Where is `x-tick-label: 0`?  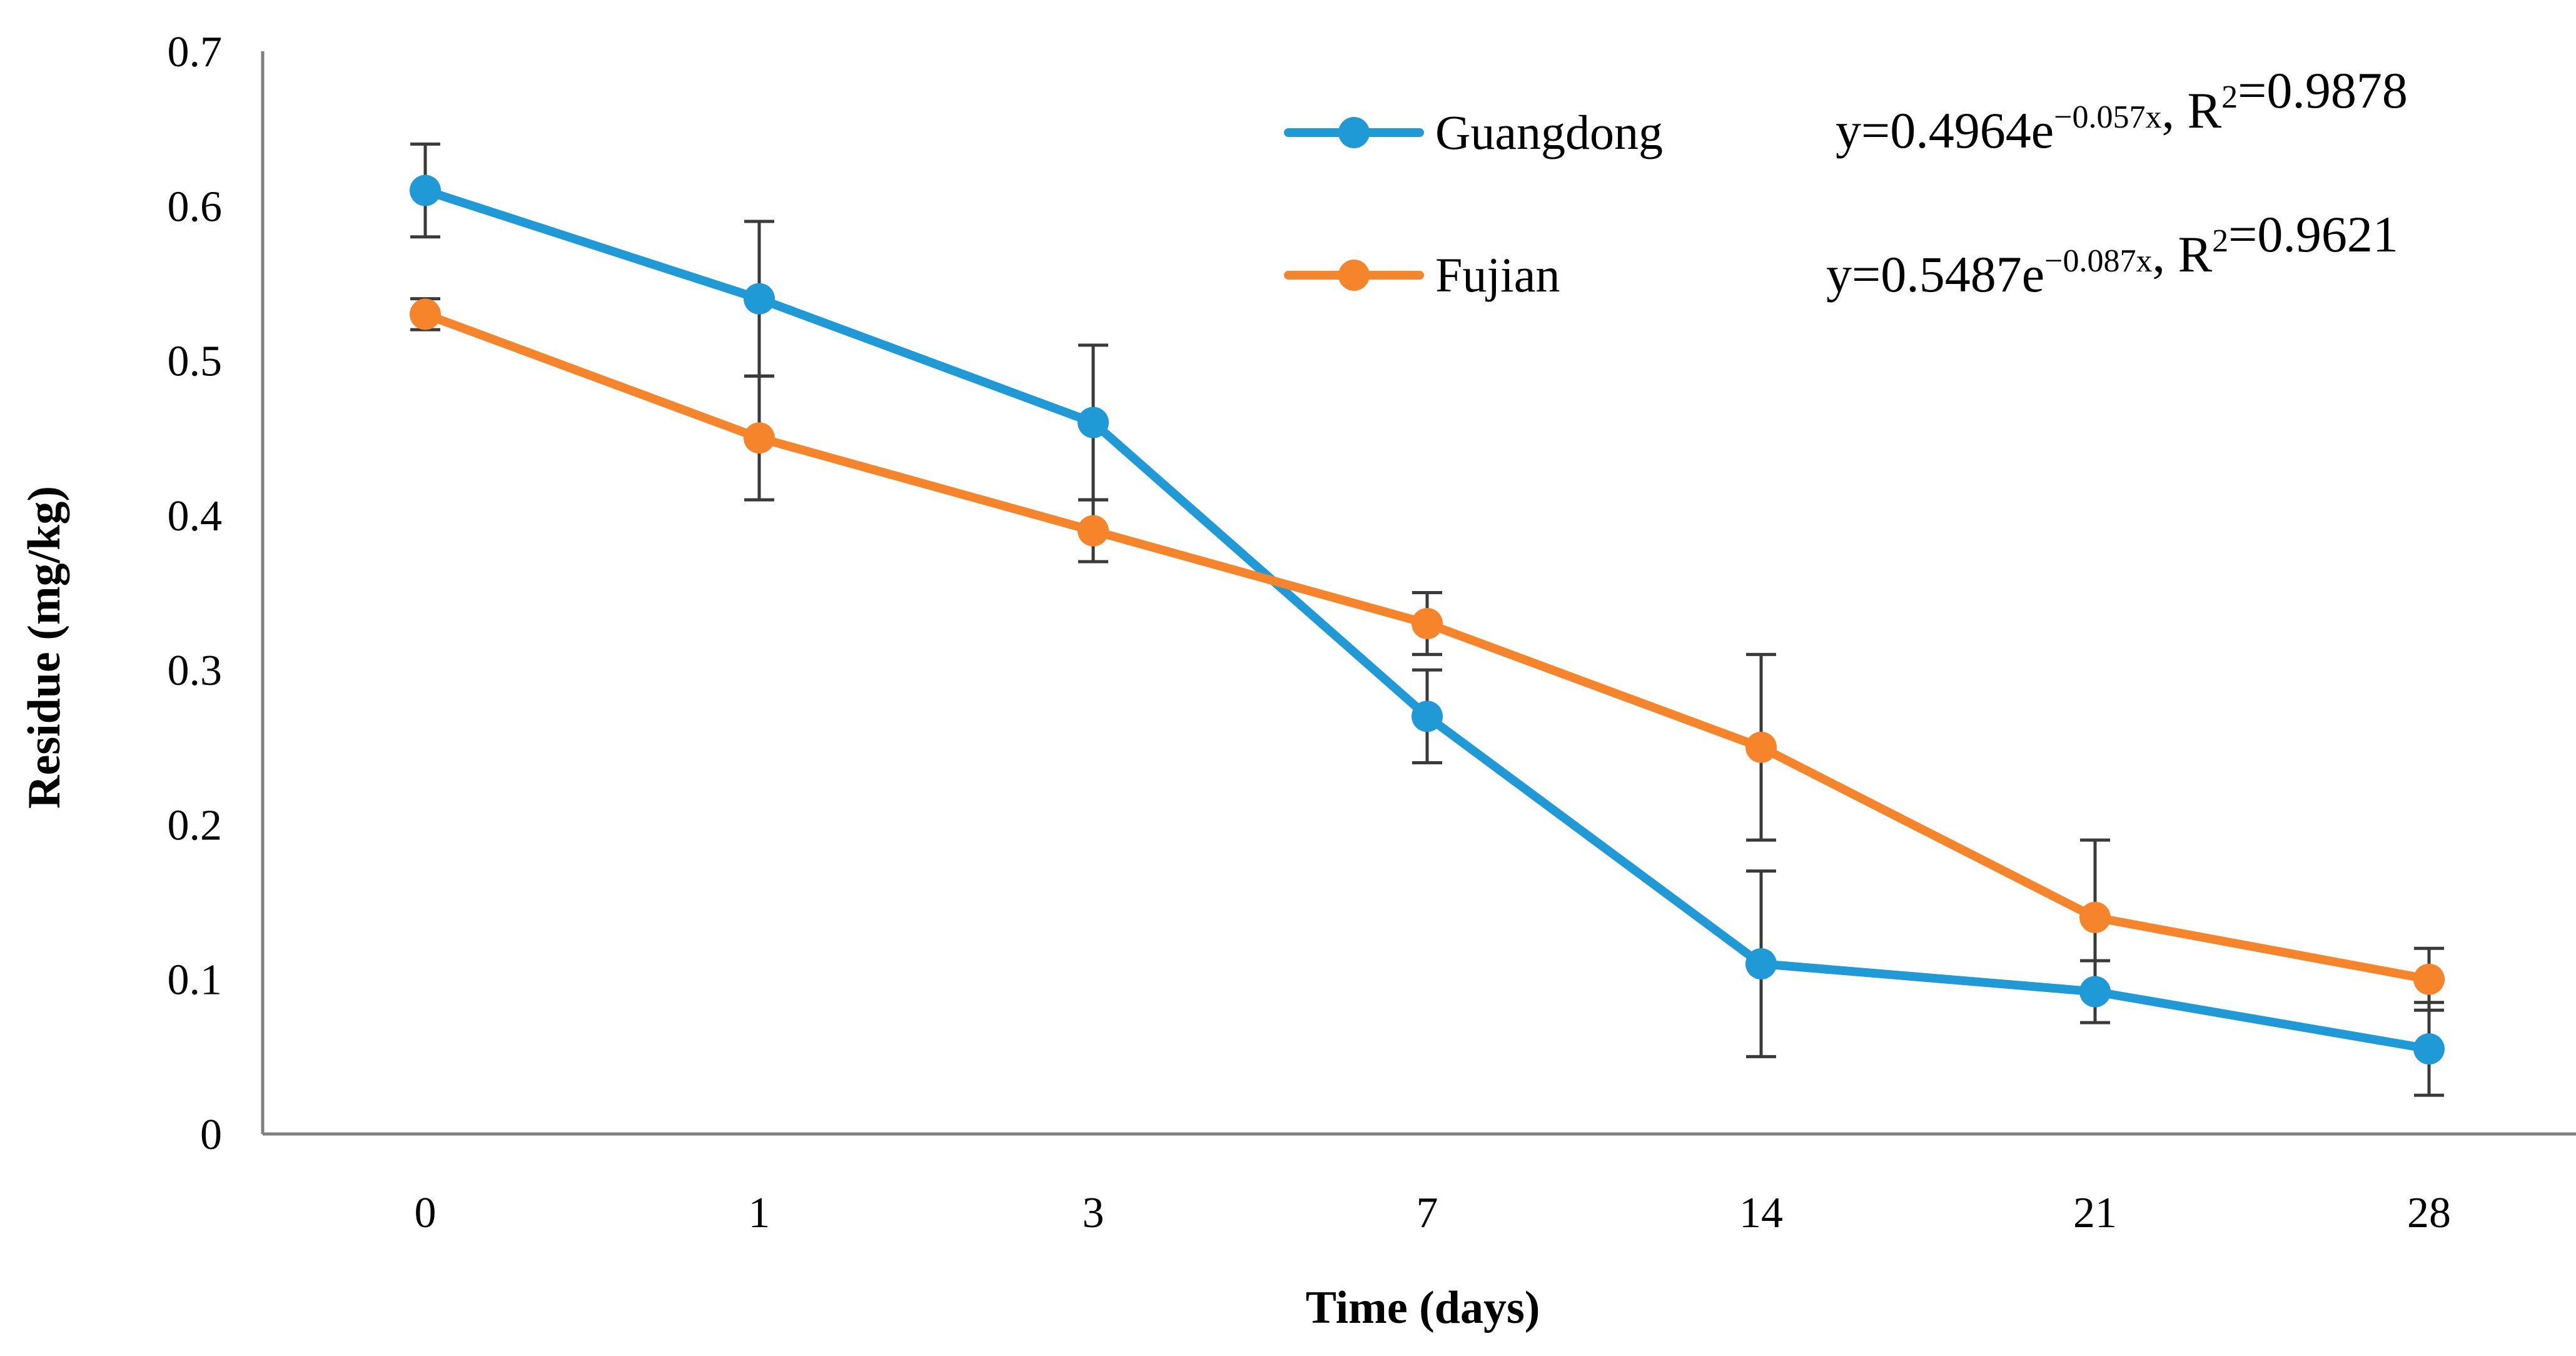 x-tick-label: 0 is located at coordinates (426, 1213).